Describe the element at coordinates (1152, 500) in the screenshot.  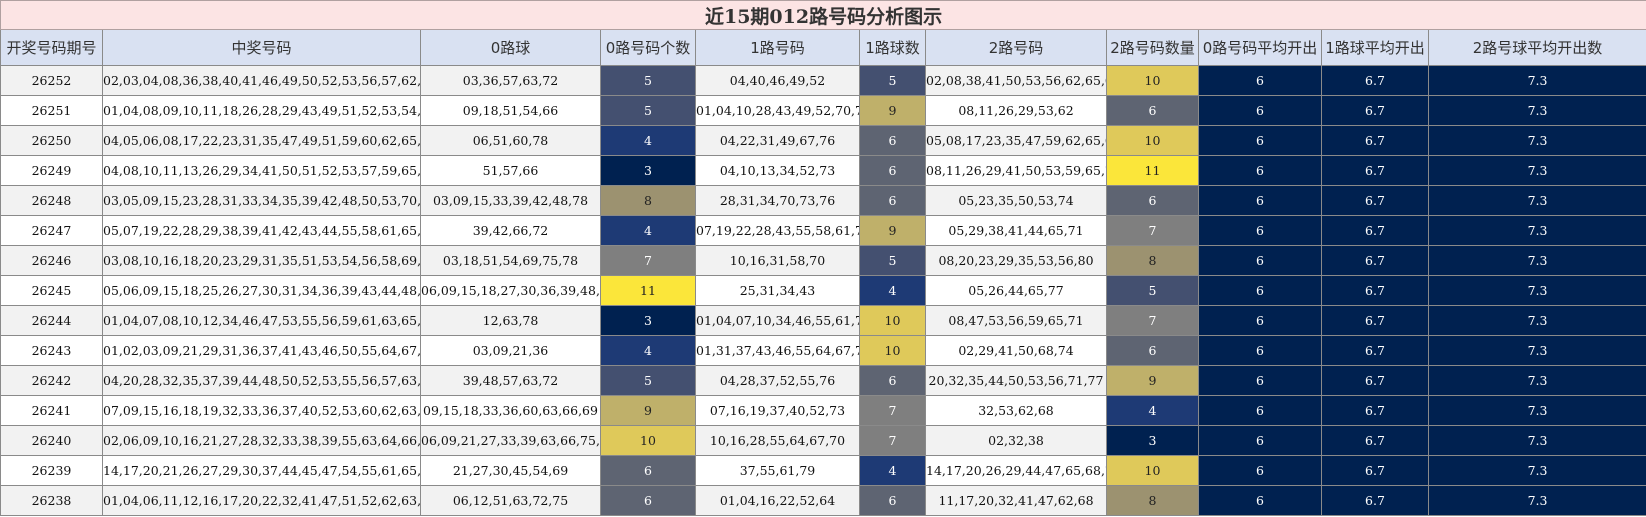
I see `route2-count-cell: 8` at that location.